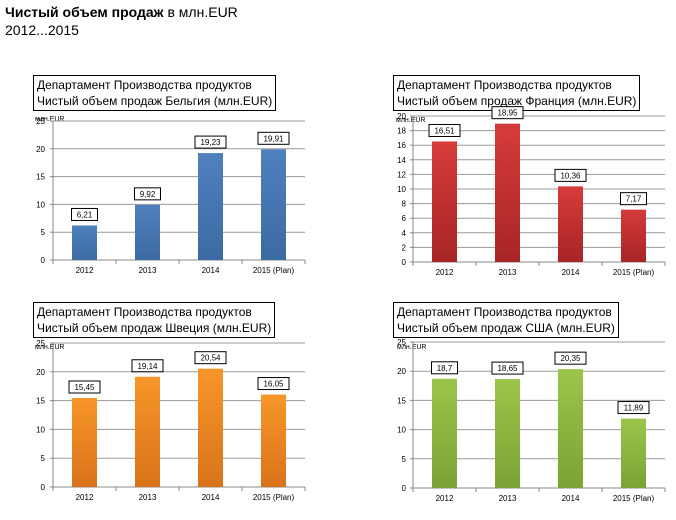  Describe the element at coordinates (401, 174) in the screenshot. I see `y-tick-label: 12` at that location.